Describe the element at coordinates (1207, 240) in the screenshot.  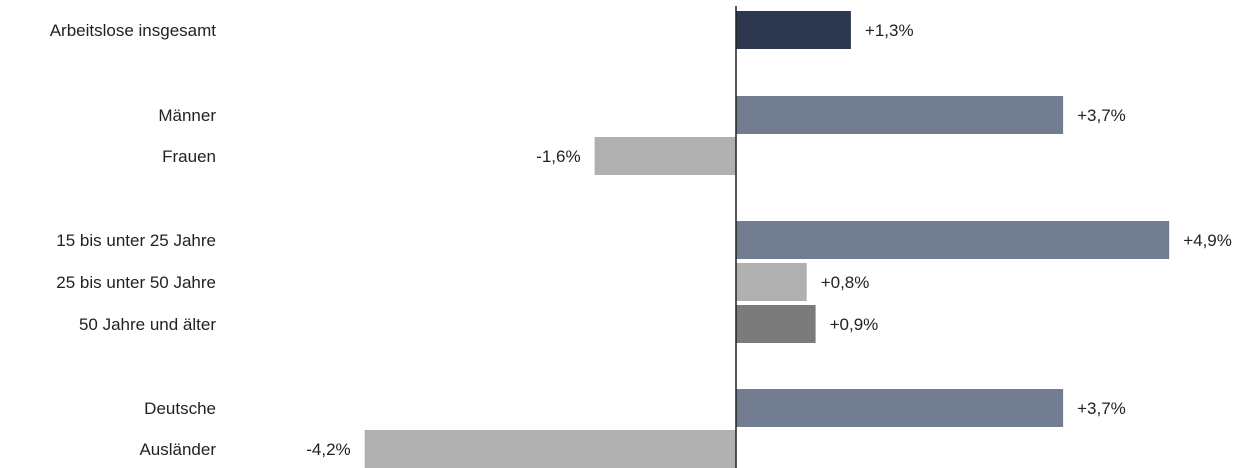
I see `data-label-15-bis-unter-25-jahre: +4,9%` at that location.